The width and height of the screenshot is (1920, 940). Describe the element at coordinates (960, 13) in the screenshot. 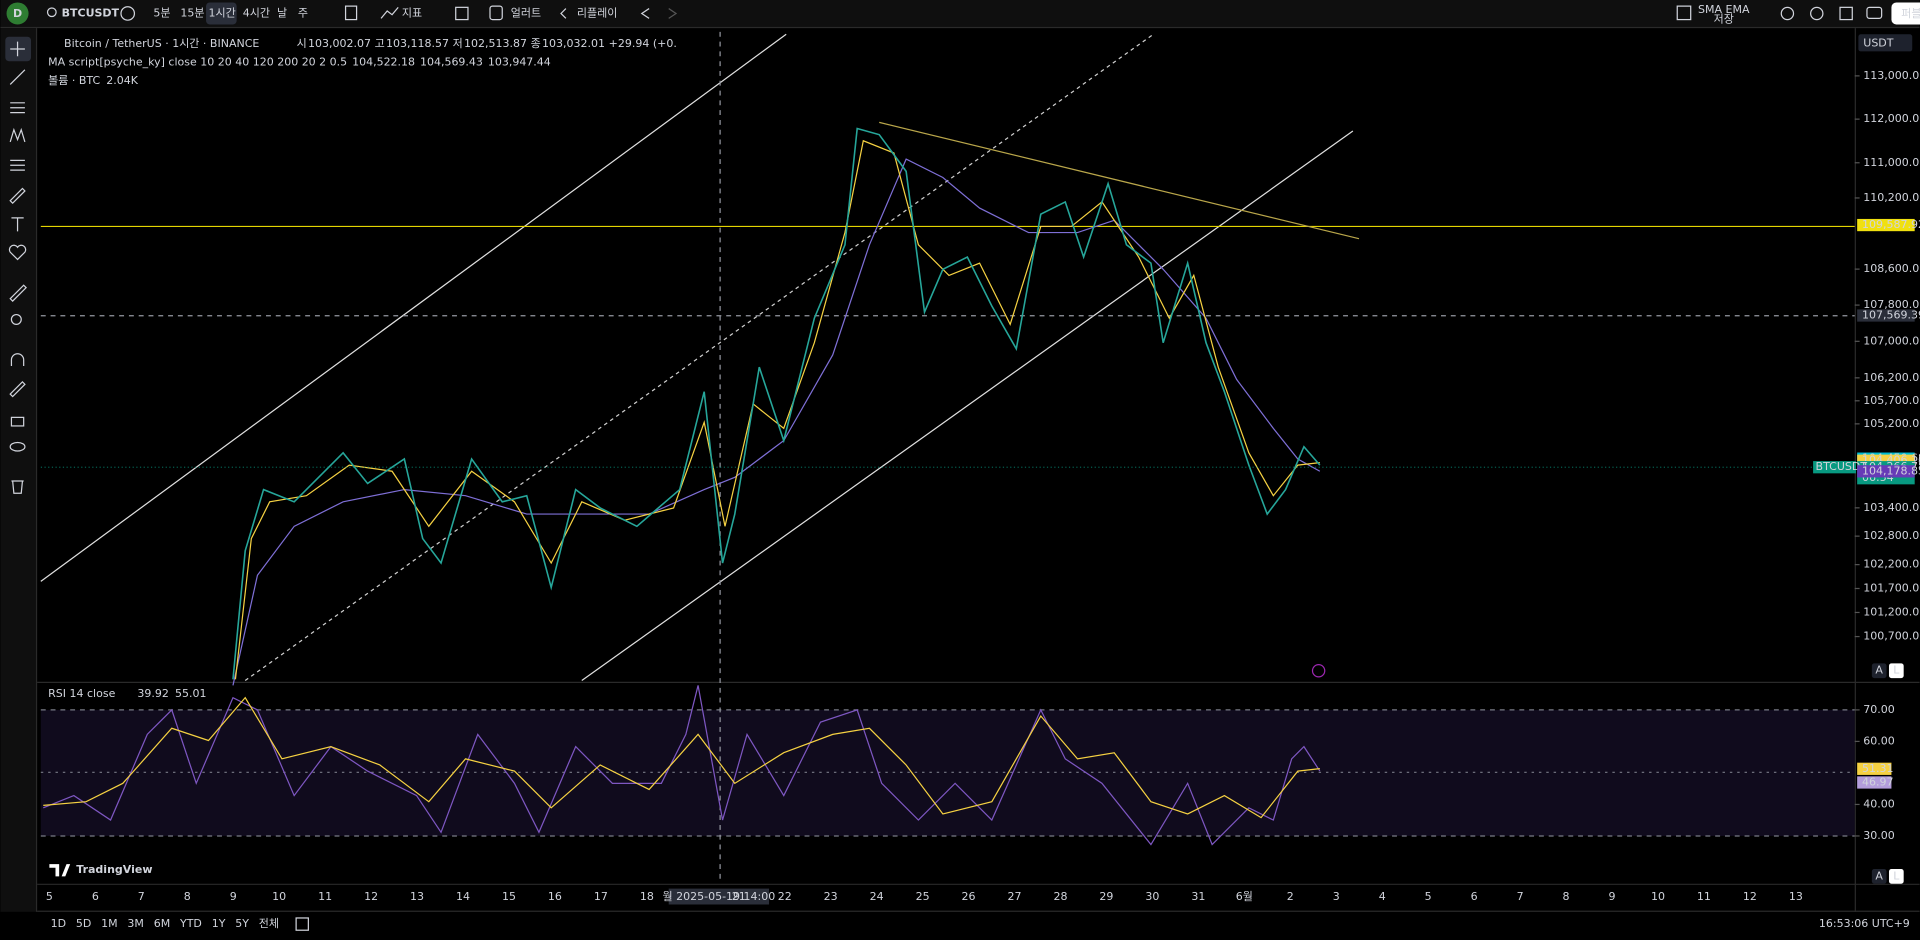

I see `top-bar` at that location.